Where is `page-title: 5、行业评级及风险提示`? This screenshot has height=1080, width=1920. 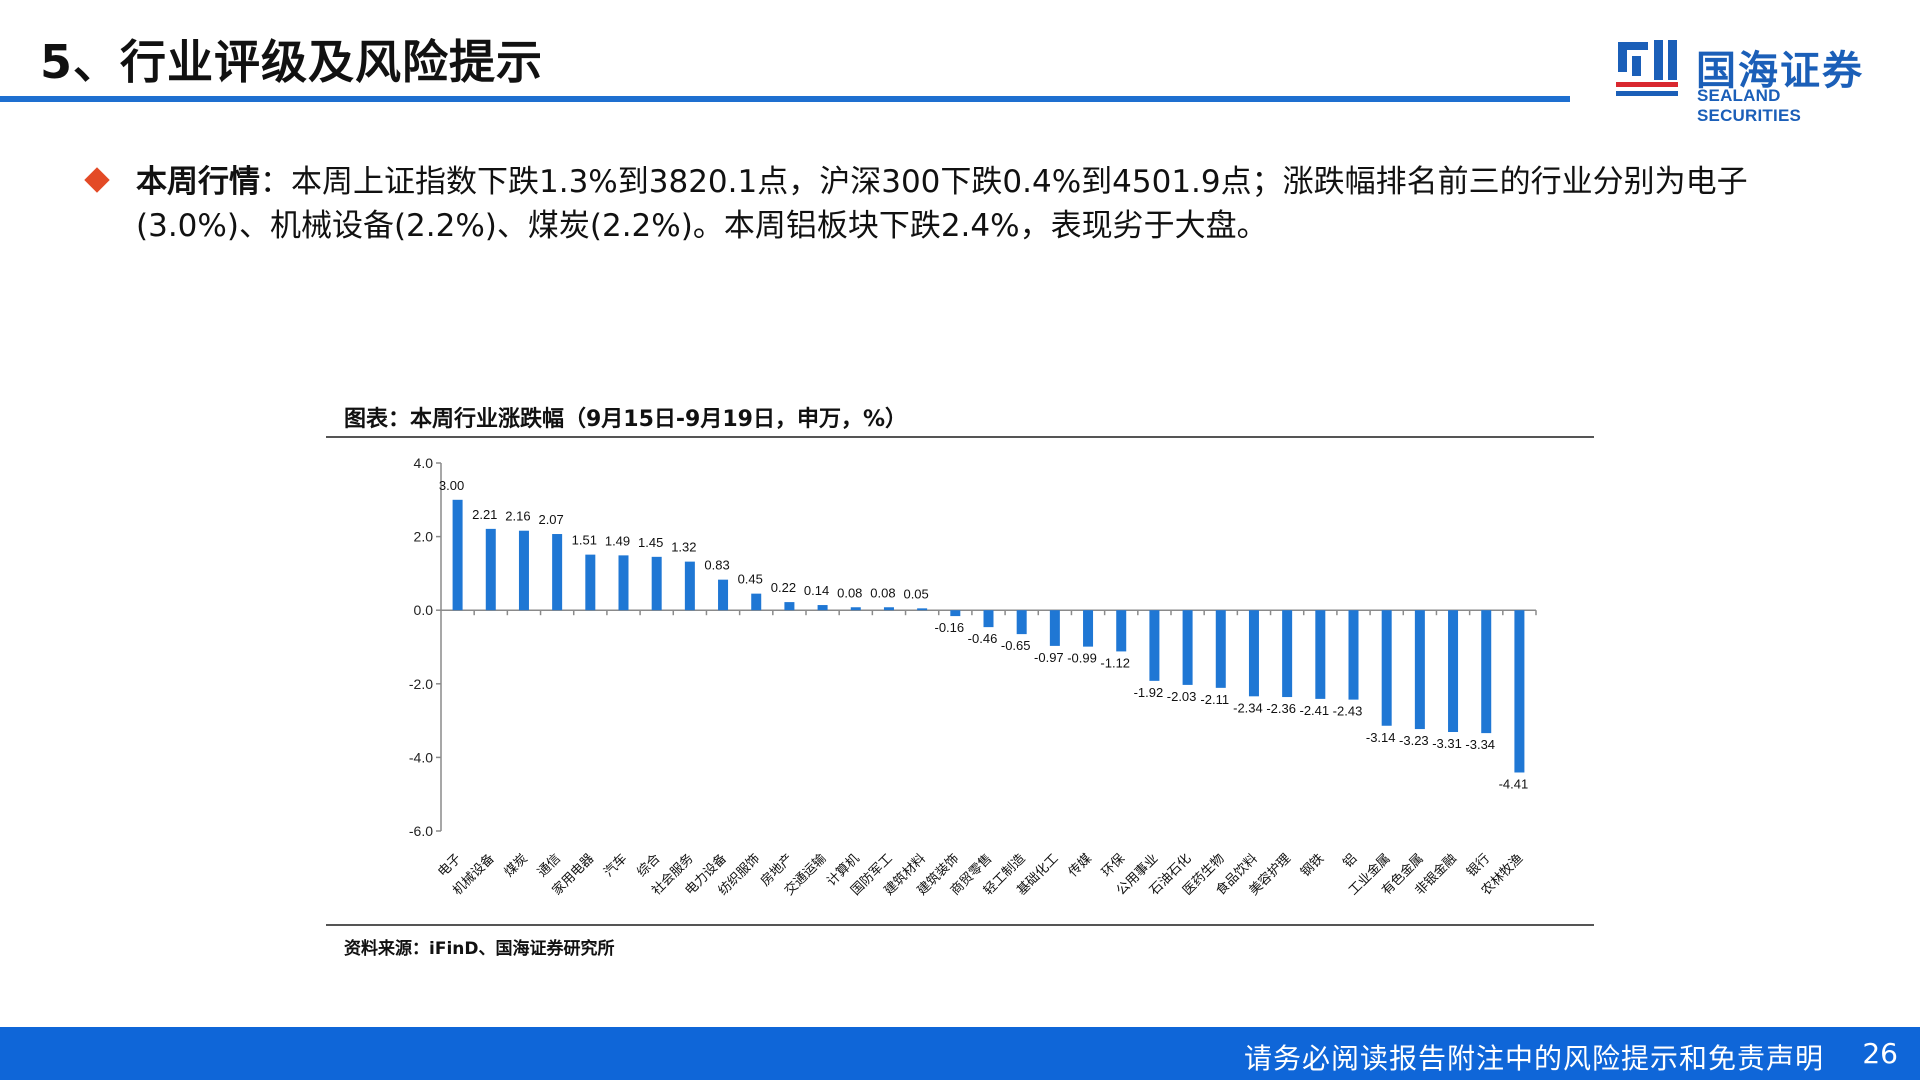
page-title: 5、行业评级及风险提示 is located at coordinates (292, 62).